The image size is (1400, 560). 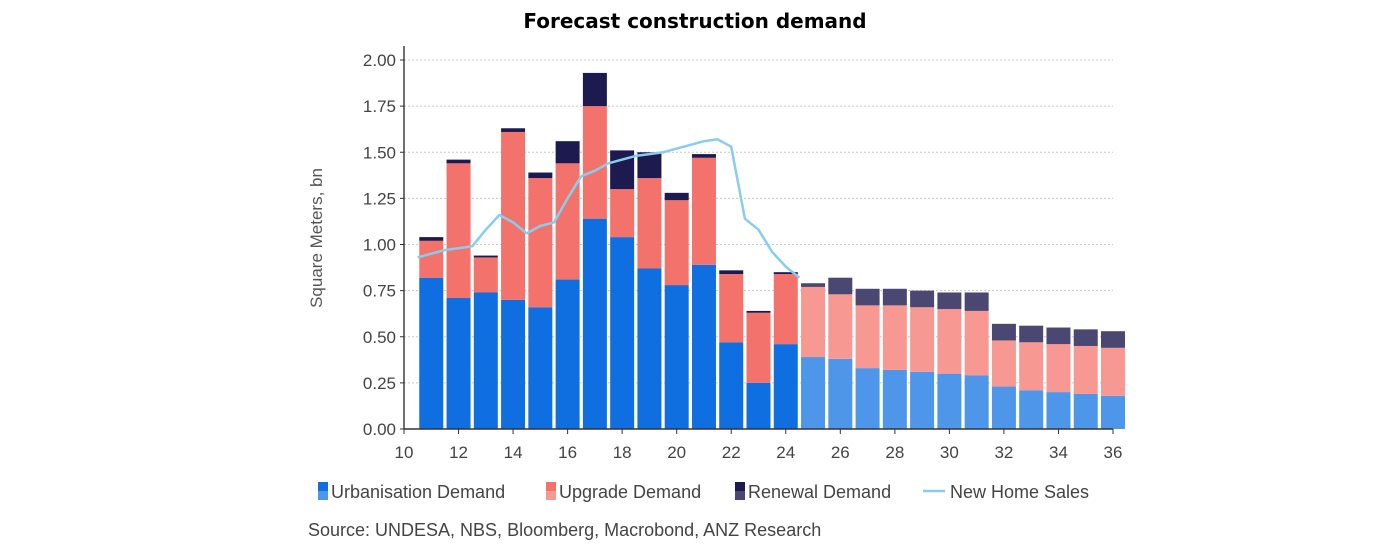 I want to click on x-tick-label-3: 16, so click(x=567, y=452).